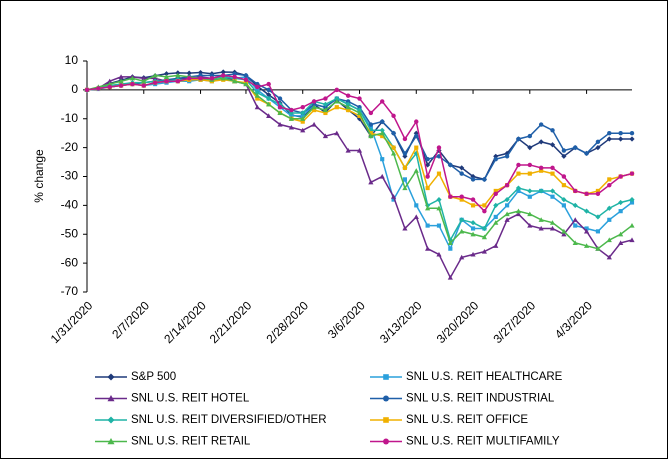 Image resolution: width=668 pixels, height=459 pixels. I want to click on y-tick-label: -30, so click(70, 176).